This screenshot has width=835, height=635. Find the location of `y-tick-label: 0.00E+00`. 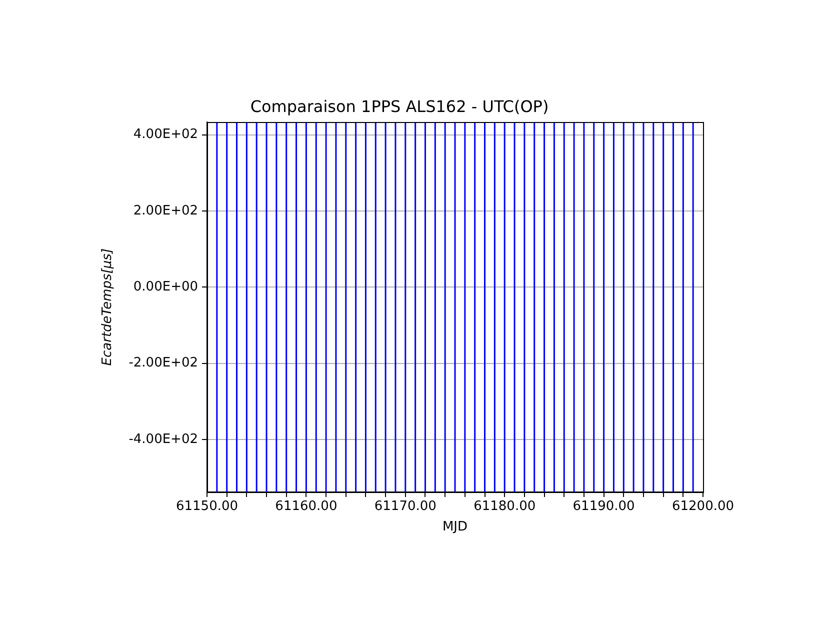

y-tick-label: 0.00E+00 is located at coordinates (165, 286).